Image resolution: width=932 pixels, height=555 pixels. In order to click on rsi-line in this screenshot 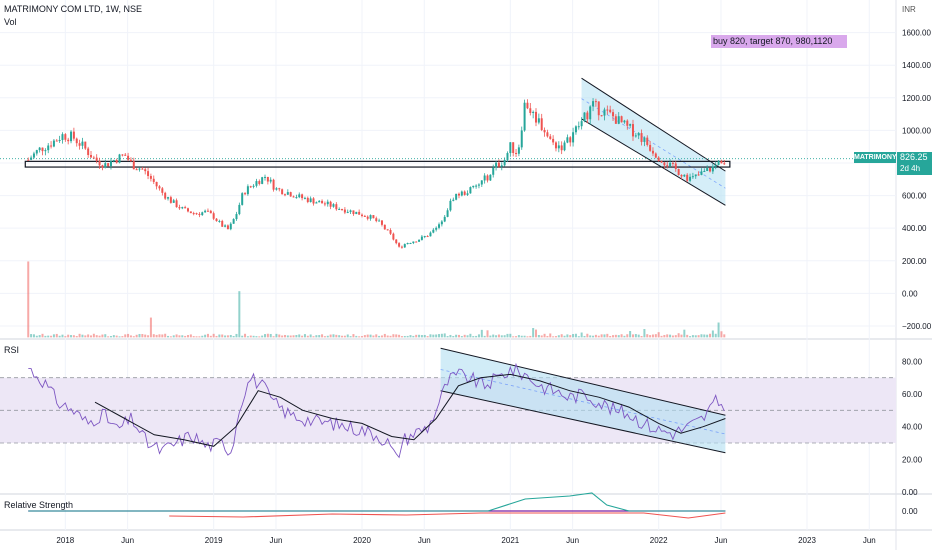, I will do `click(376, 410)`.